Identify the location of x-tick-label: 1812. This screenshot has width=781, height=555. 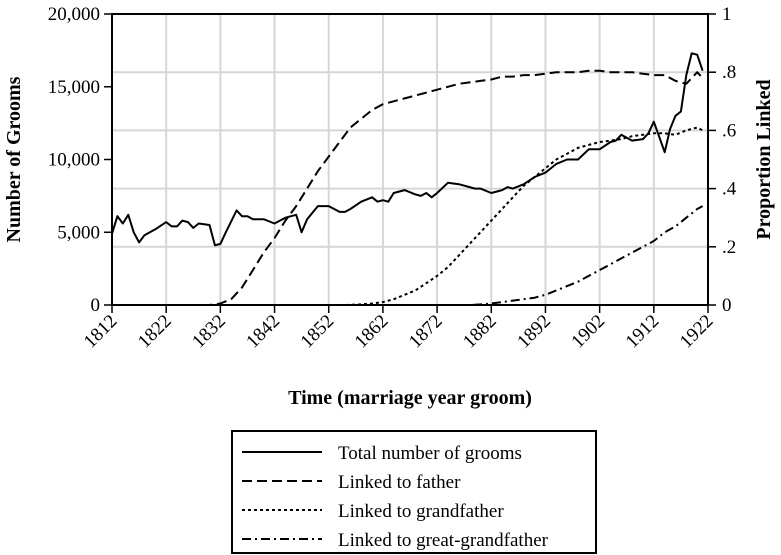
(101, 332).